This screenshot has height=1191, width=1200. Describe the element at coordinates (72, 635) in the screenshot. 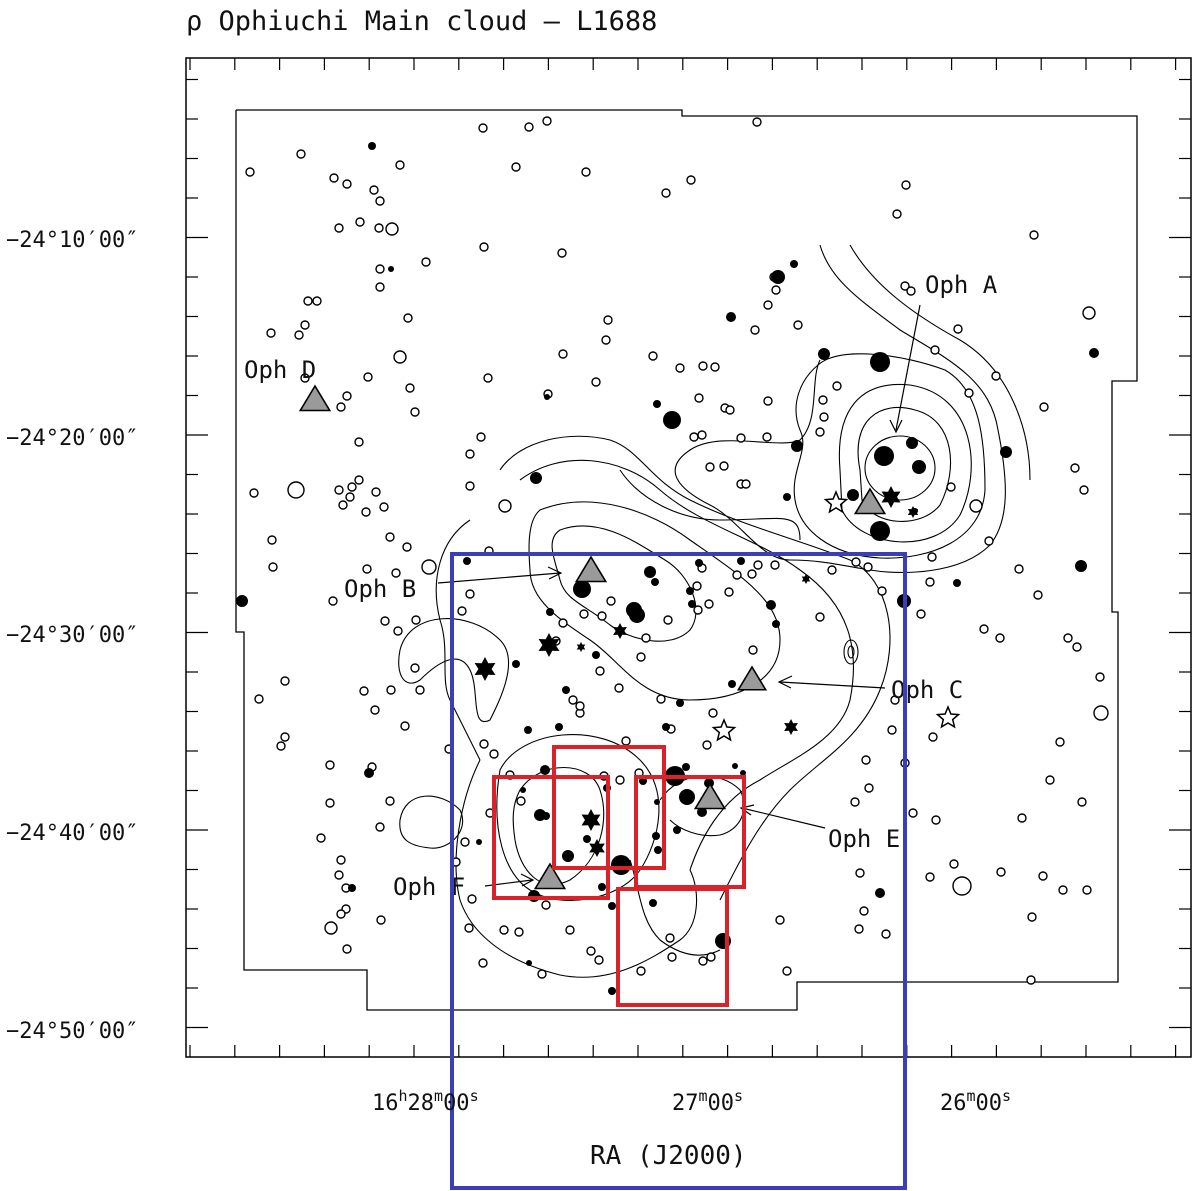

I see `dec-tick-label: −24°30′00″` at that location.